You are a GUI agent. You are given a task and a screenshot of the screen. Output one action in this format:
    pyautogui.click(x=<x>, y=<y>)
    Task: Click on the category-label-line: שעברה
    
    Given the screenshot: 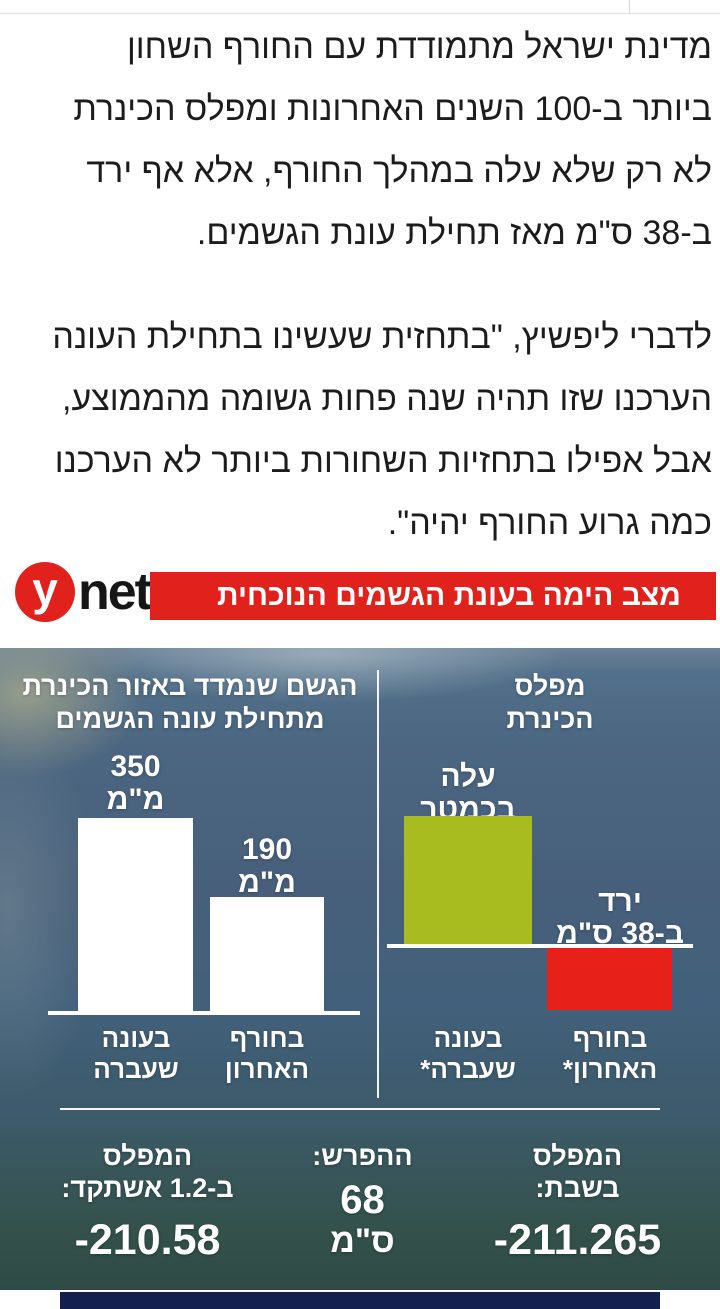 What is the action you would take?
    pyautogui.click(x=136, y=1069)
    